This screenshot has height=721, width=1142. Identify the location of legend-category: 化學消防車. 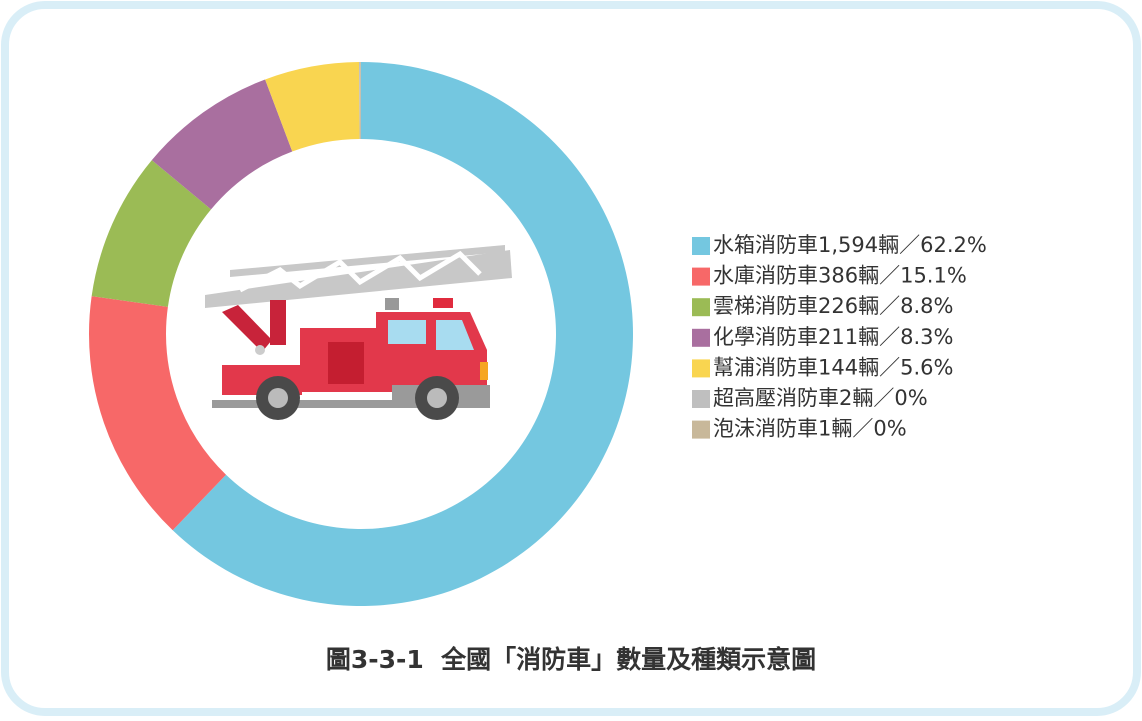
(765, 337).